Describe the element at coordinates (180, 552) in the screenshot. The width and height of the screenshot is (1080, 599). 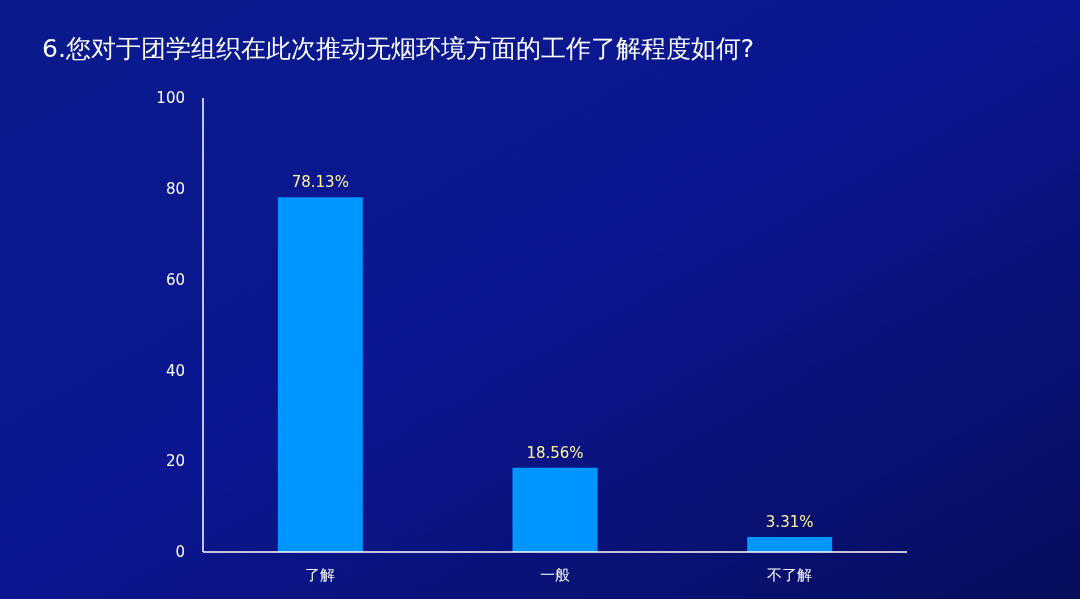
I see `y-tick-label: 0` at that location.